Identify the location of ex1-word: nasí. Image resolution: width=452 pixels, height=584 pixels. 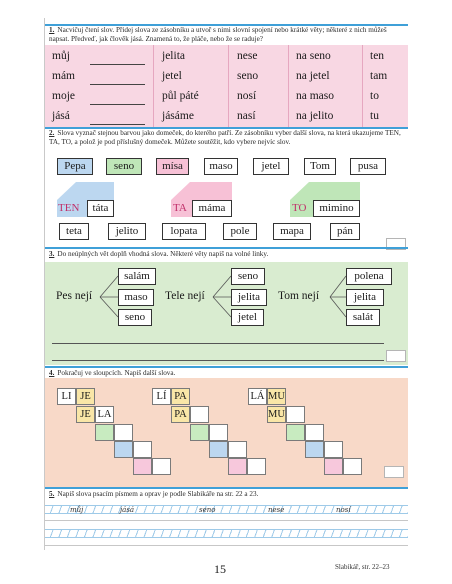
(246, 116).